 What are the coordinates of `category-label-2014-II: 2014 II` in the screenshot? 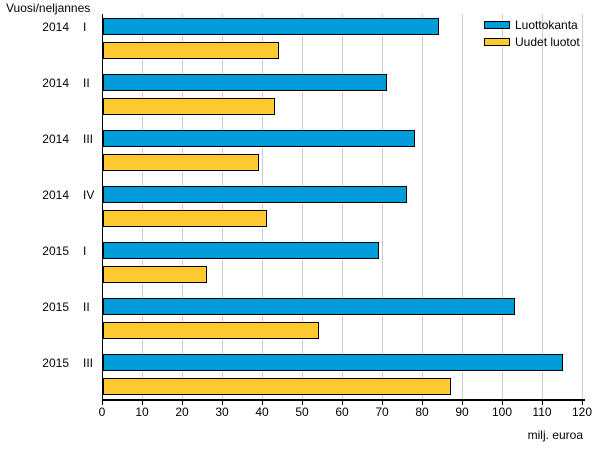 It's located at (51, 82).